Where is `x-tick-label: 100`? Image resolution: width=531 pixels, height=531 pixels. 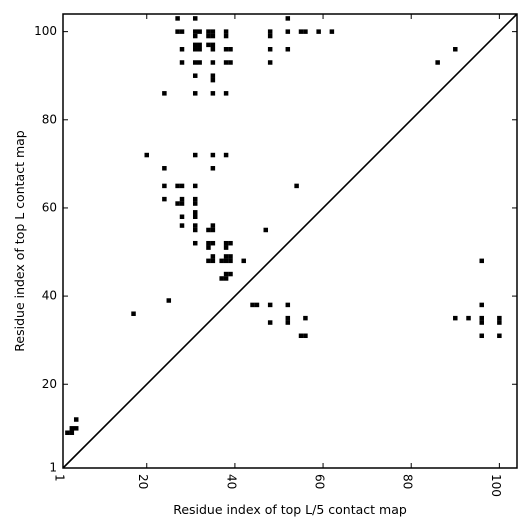 x-tick-label: 100 is located at coordinates (496, 485).